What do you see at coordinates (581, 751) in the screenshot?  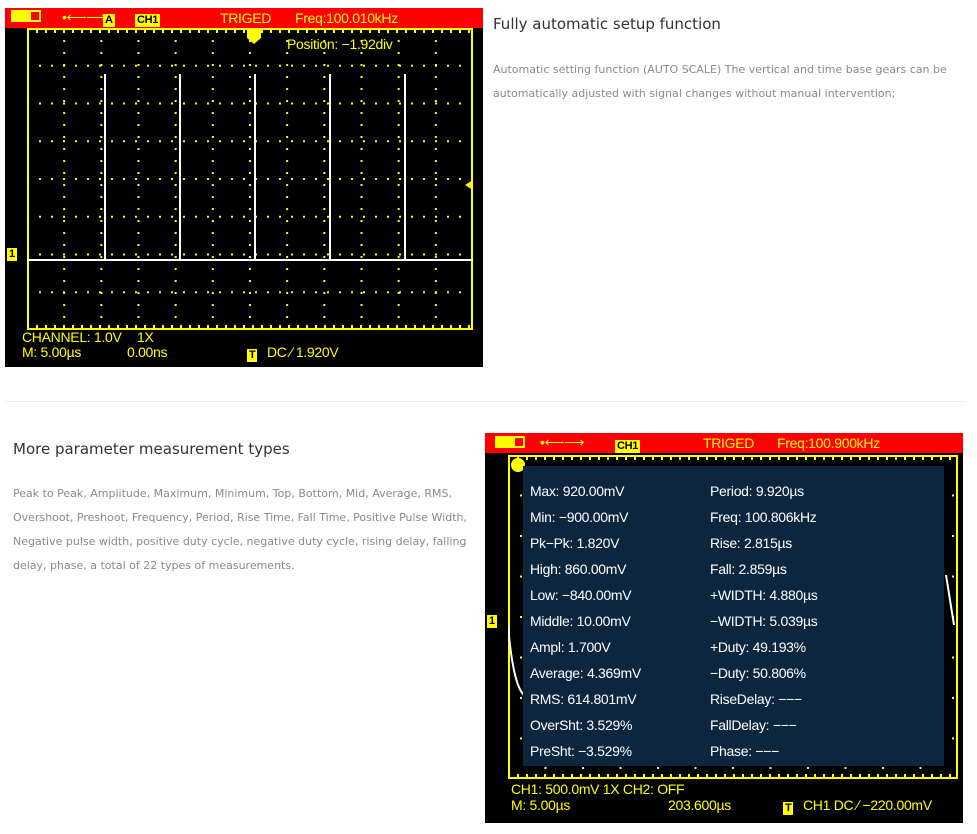 I see `measurement-item: PreSht: −3.529%` at bounding box center [581, 751].